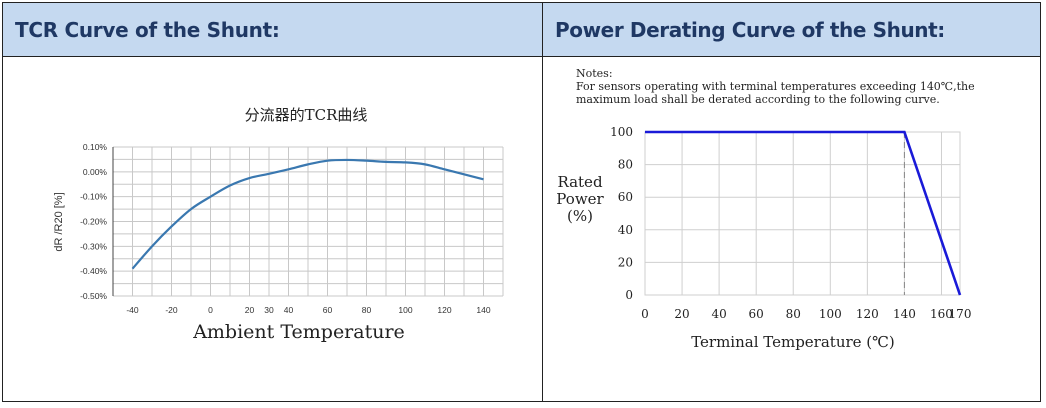 The width and height of the screenshot is (1046, 408). I want to click on derating-x-tick-label: 170, so click(960, 314).